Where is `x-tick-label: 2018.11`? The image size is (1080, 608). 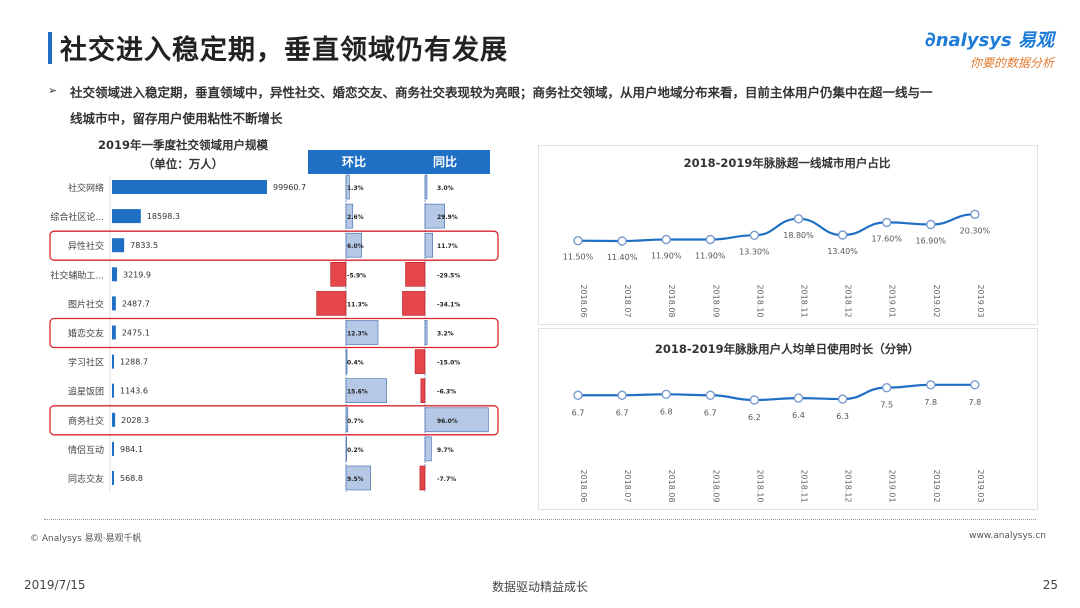
x-tick-label: 2018.11 is located at coordinates (804, 300).